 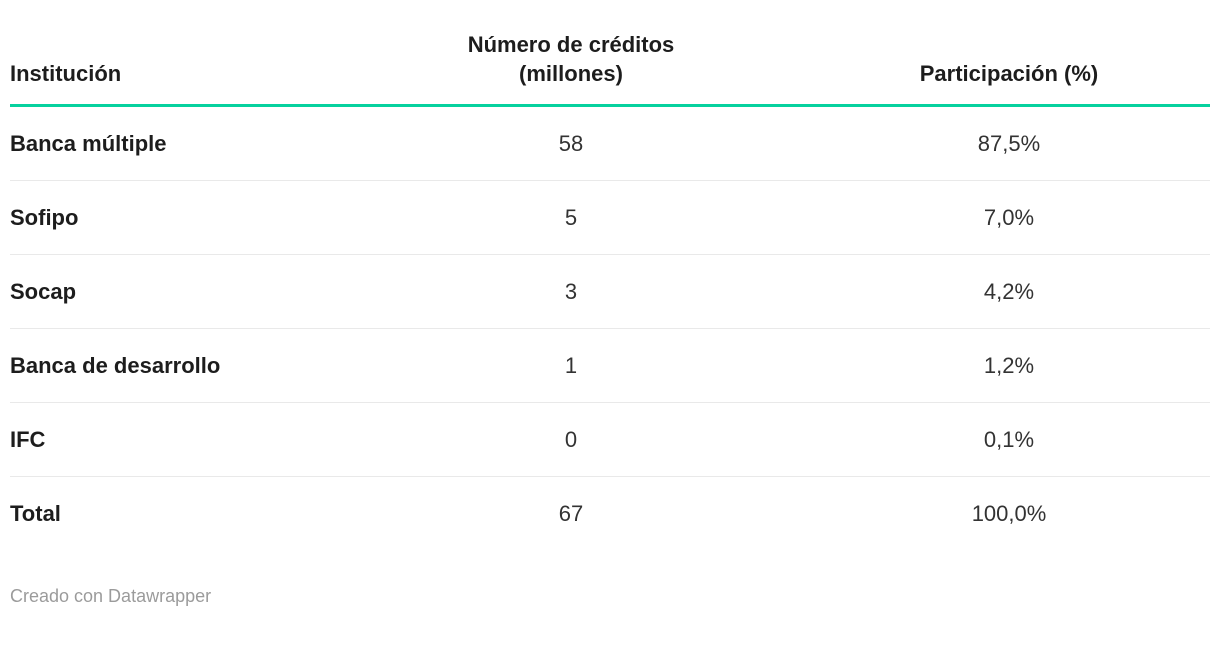 I want to click on cell-institution: Sofipo, so click(x=172, y=217).